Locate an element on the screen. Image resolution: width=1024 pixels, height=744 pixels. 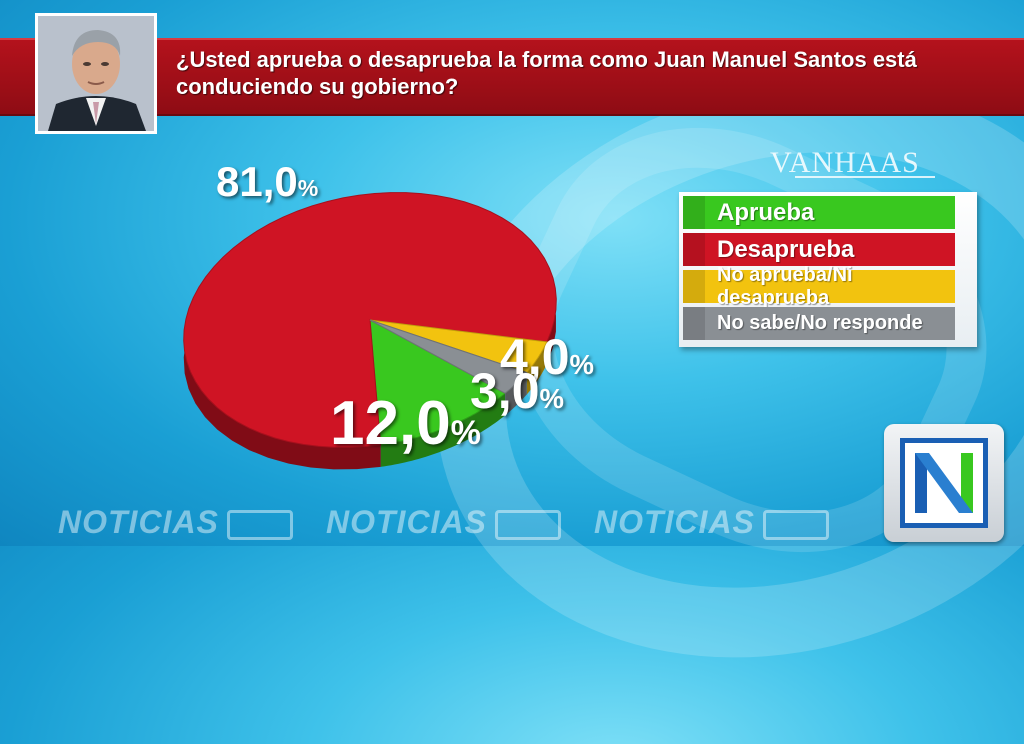
channel-watermark-3: NOTICIAS is located at coordinates (711, 522).